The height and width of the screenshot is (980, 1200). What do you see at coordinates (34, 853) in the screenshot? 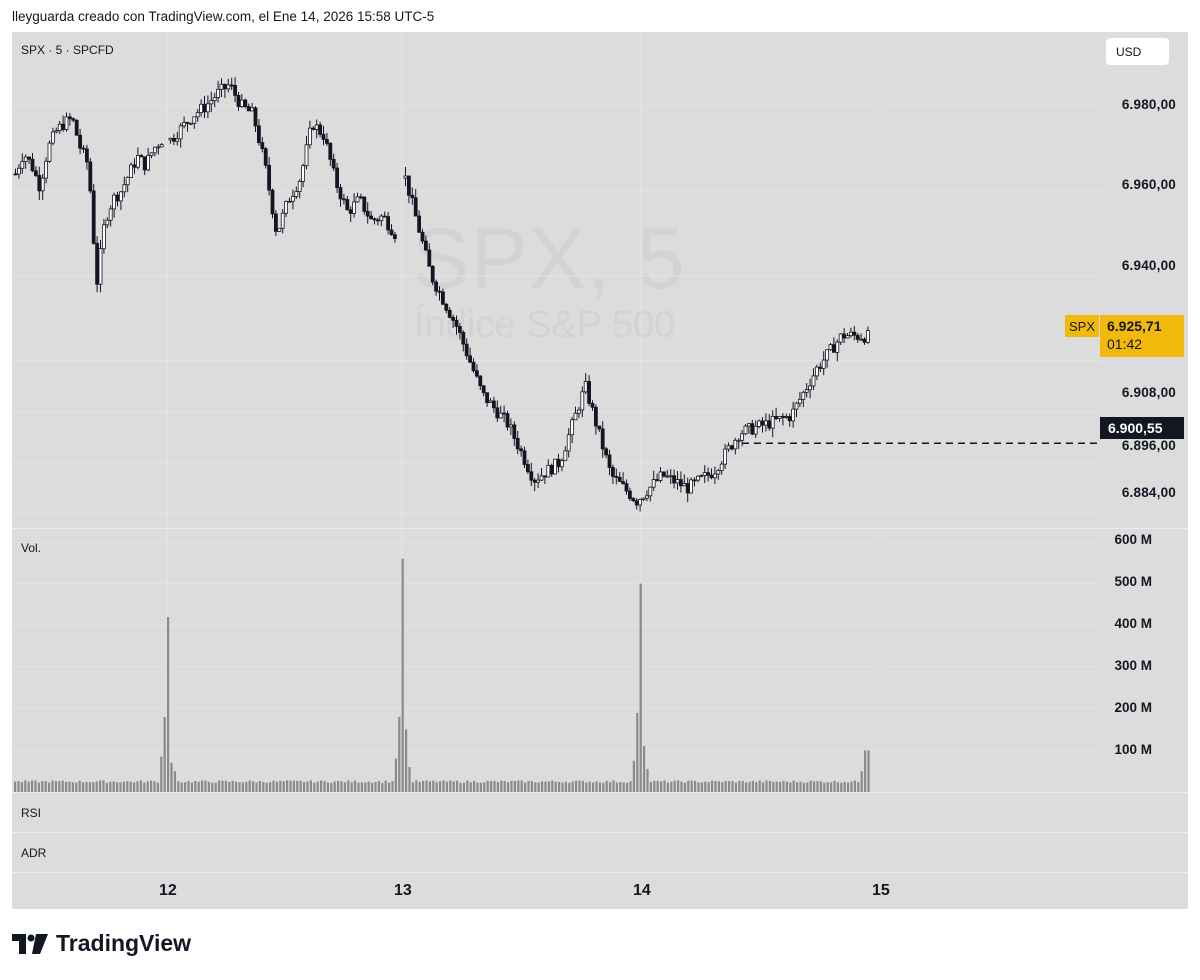
I see `adr-pane-label: ADR` at bounding box center [34, 853].